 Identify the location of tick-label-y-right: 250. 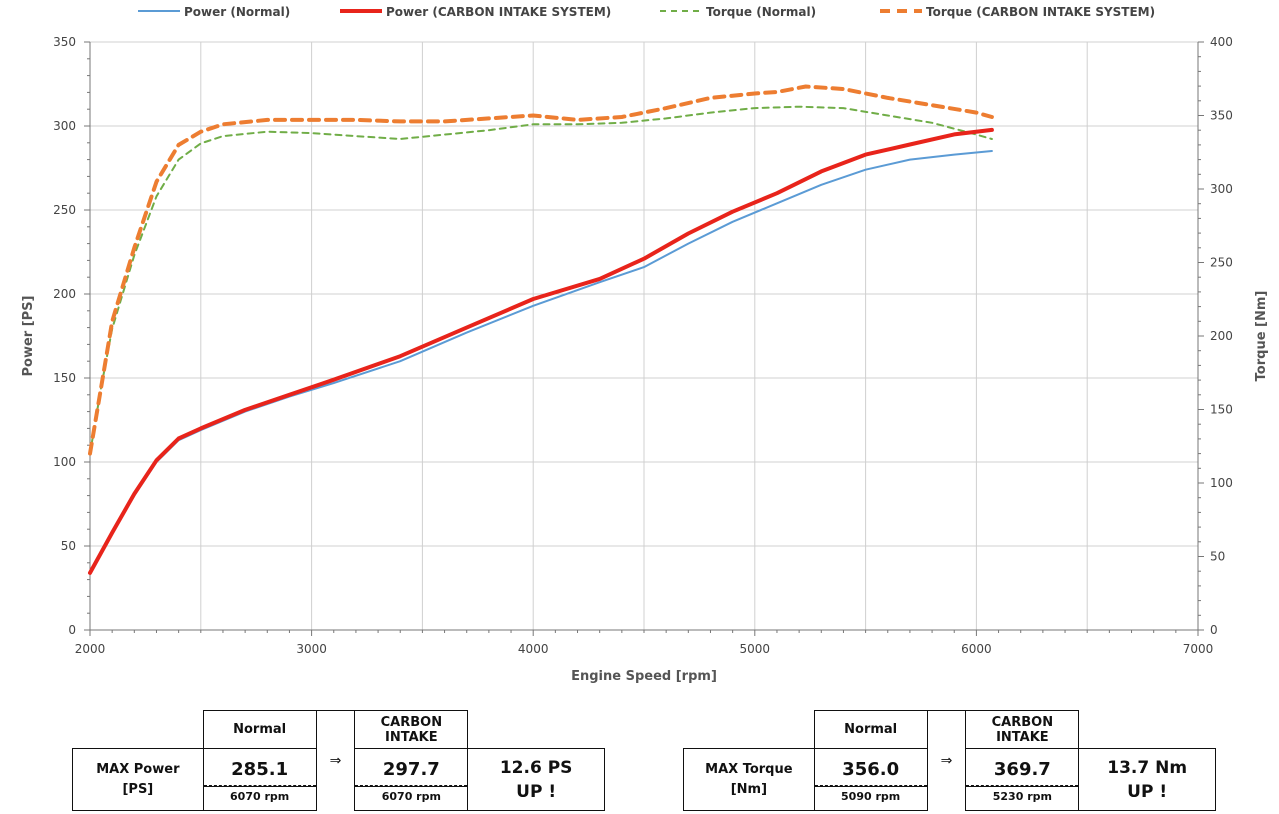
(1221, 263).